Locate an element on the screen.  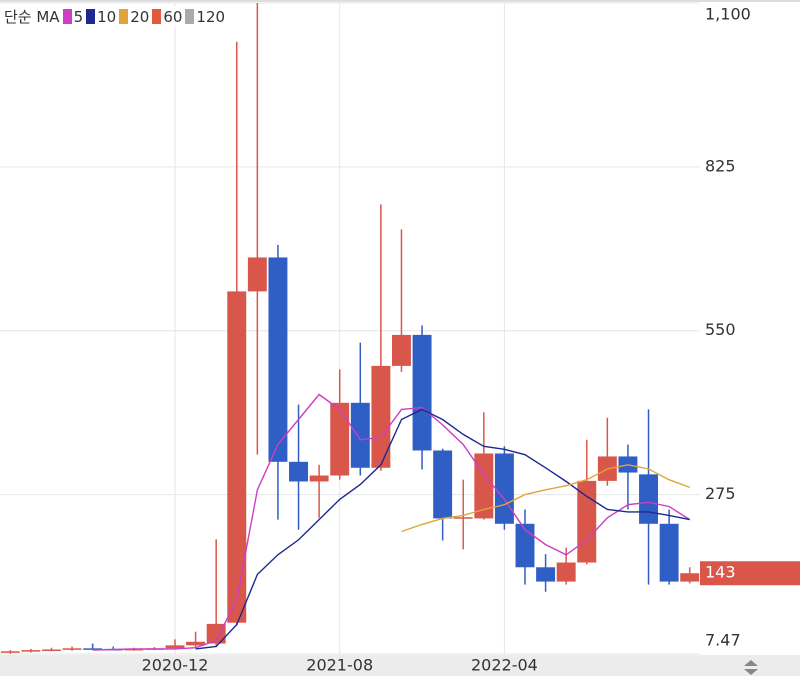
legend-label: 20 is located at coordinates (140, 16).